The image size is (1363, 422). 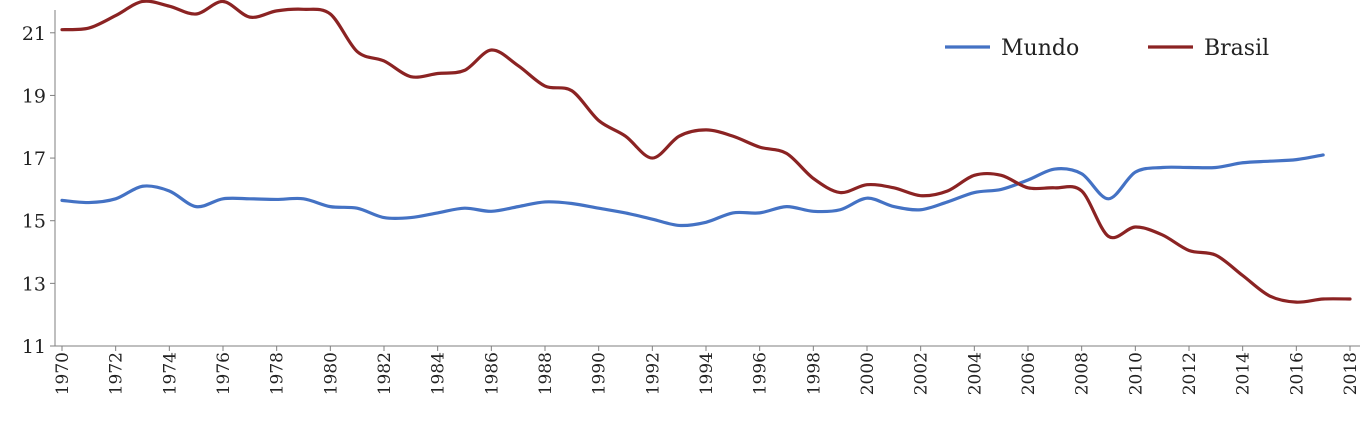 I want to click on x-tick-label: 1988, so click(x=546, y=373).